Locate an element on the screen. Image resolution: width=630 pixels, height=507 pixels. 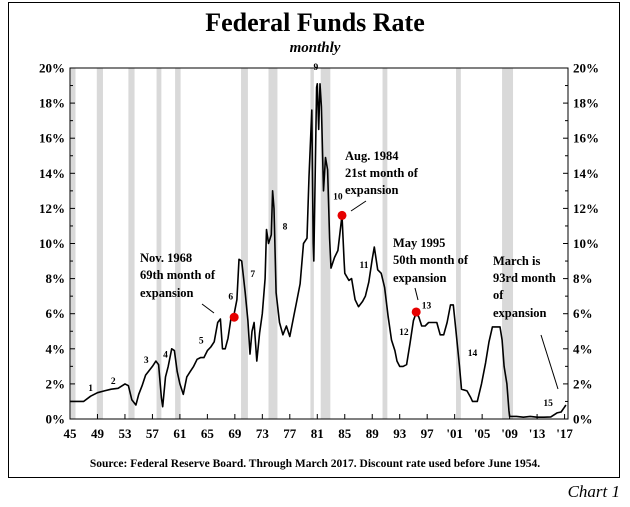
annotation-2017-line3: of is located at coordinates (498, 295).